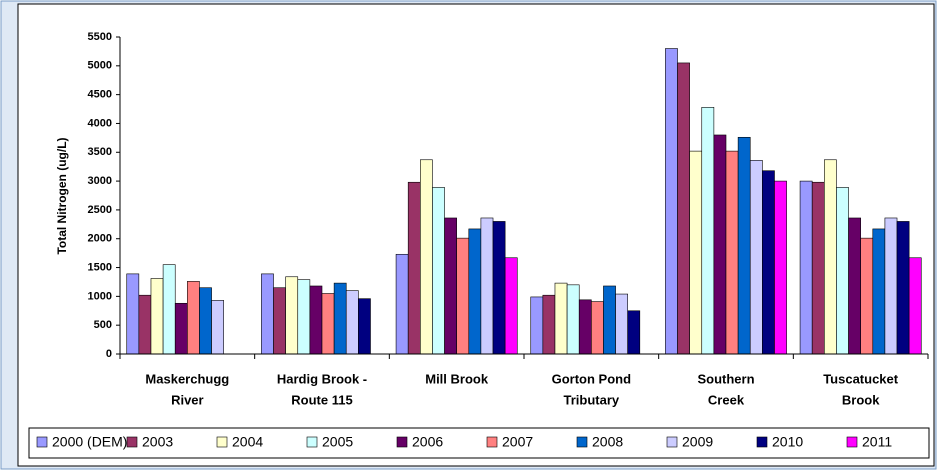  Describe the element at coordinates (877, 442) in the screenshot. I see `legend-label: 2011` at that location.